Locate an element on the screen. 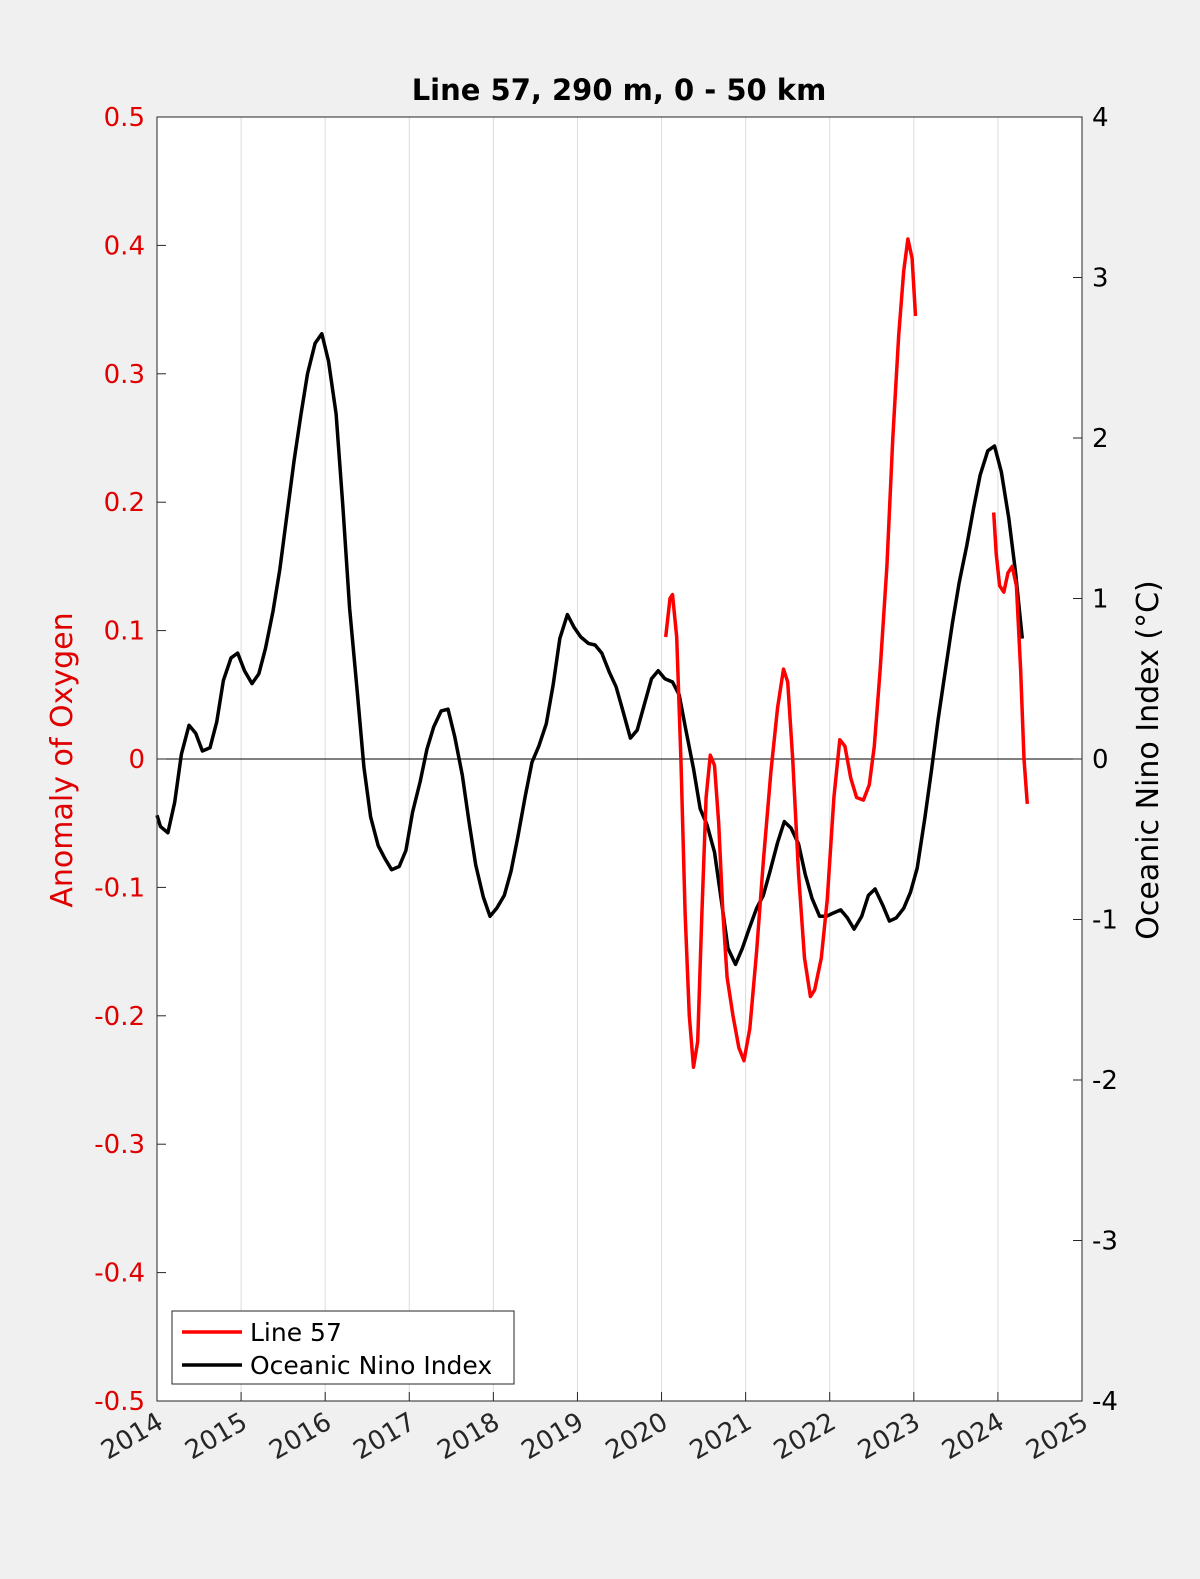  y-right-tick-label: -3 is located at coordinates (1105, 1242).